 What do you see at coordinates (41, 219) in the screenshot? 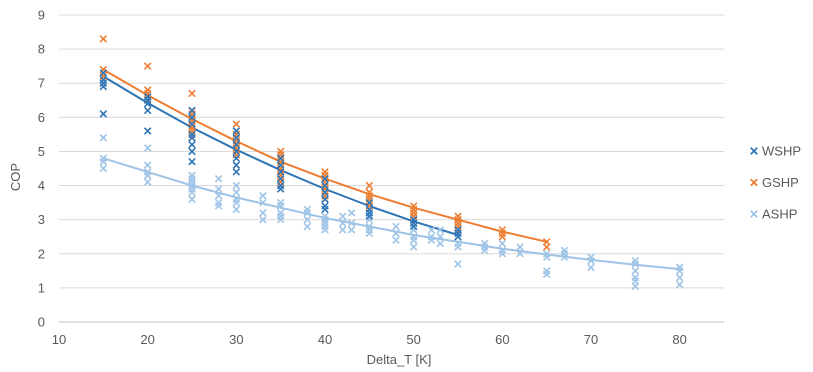
I see `y-tick-label: 3` at bounding box center [41, 219].